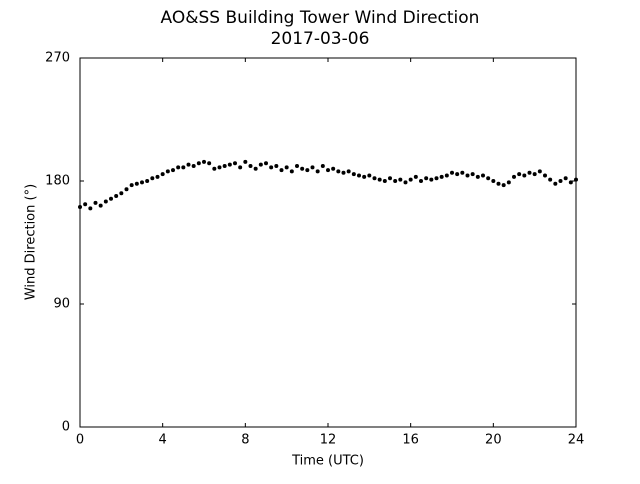 The image size is (640, 484). I want to click on x-tick-label: 4, so click(163, 440).